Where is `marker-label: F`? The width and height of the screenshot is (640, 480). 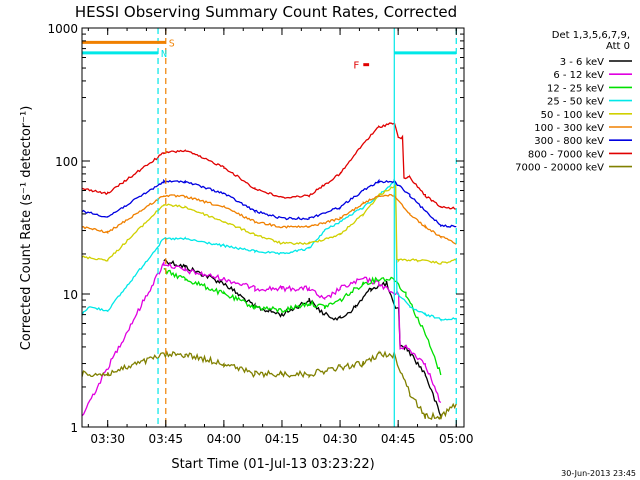 marker-label: F is located at coordinates (356, 66).